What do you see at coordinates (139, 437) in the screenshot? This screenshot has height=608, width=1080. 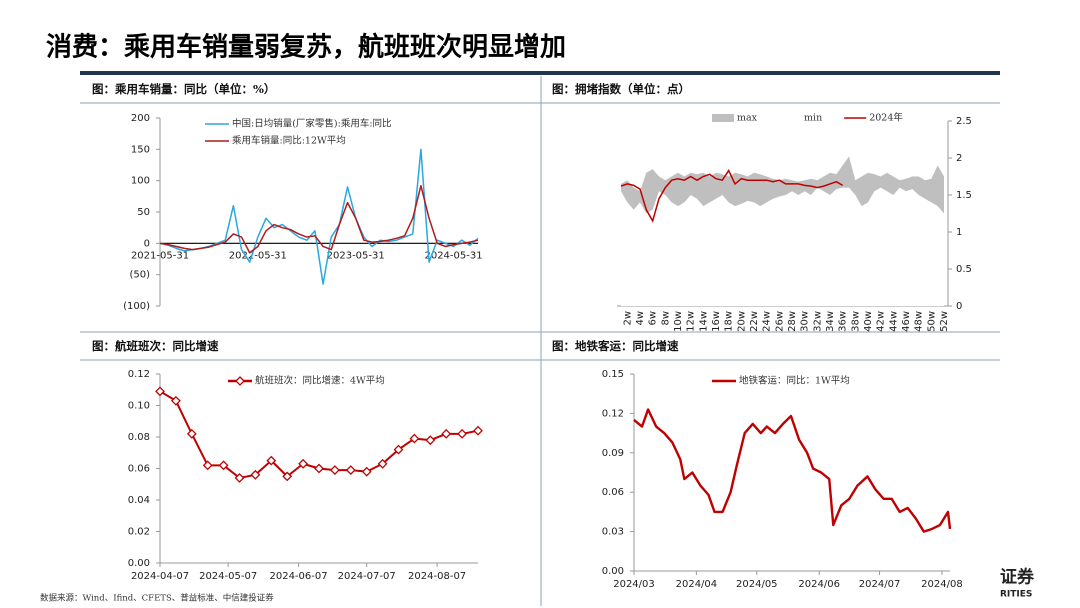 I see `y-tick-label: 0.08` at bounding box center [139, 437].